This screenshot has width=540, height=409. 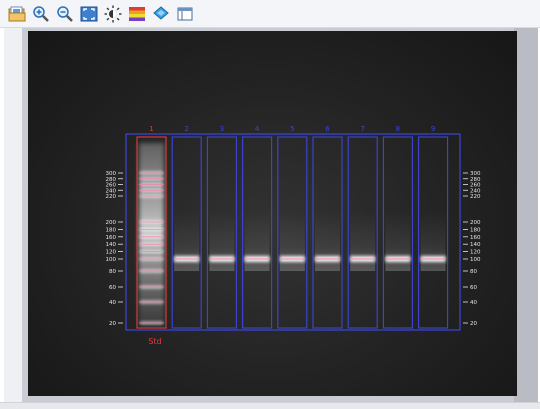 What do you see at coordinates (475, 253) in the screenshot?
I see `size-label-right-120: 120` at bounding box center [475, 253].